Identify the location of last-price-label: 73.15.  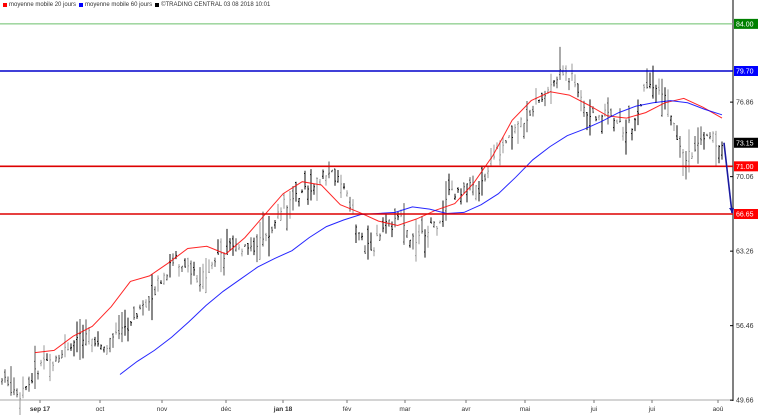
(745, 143).